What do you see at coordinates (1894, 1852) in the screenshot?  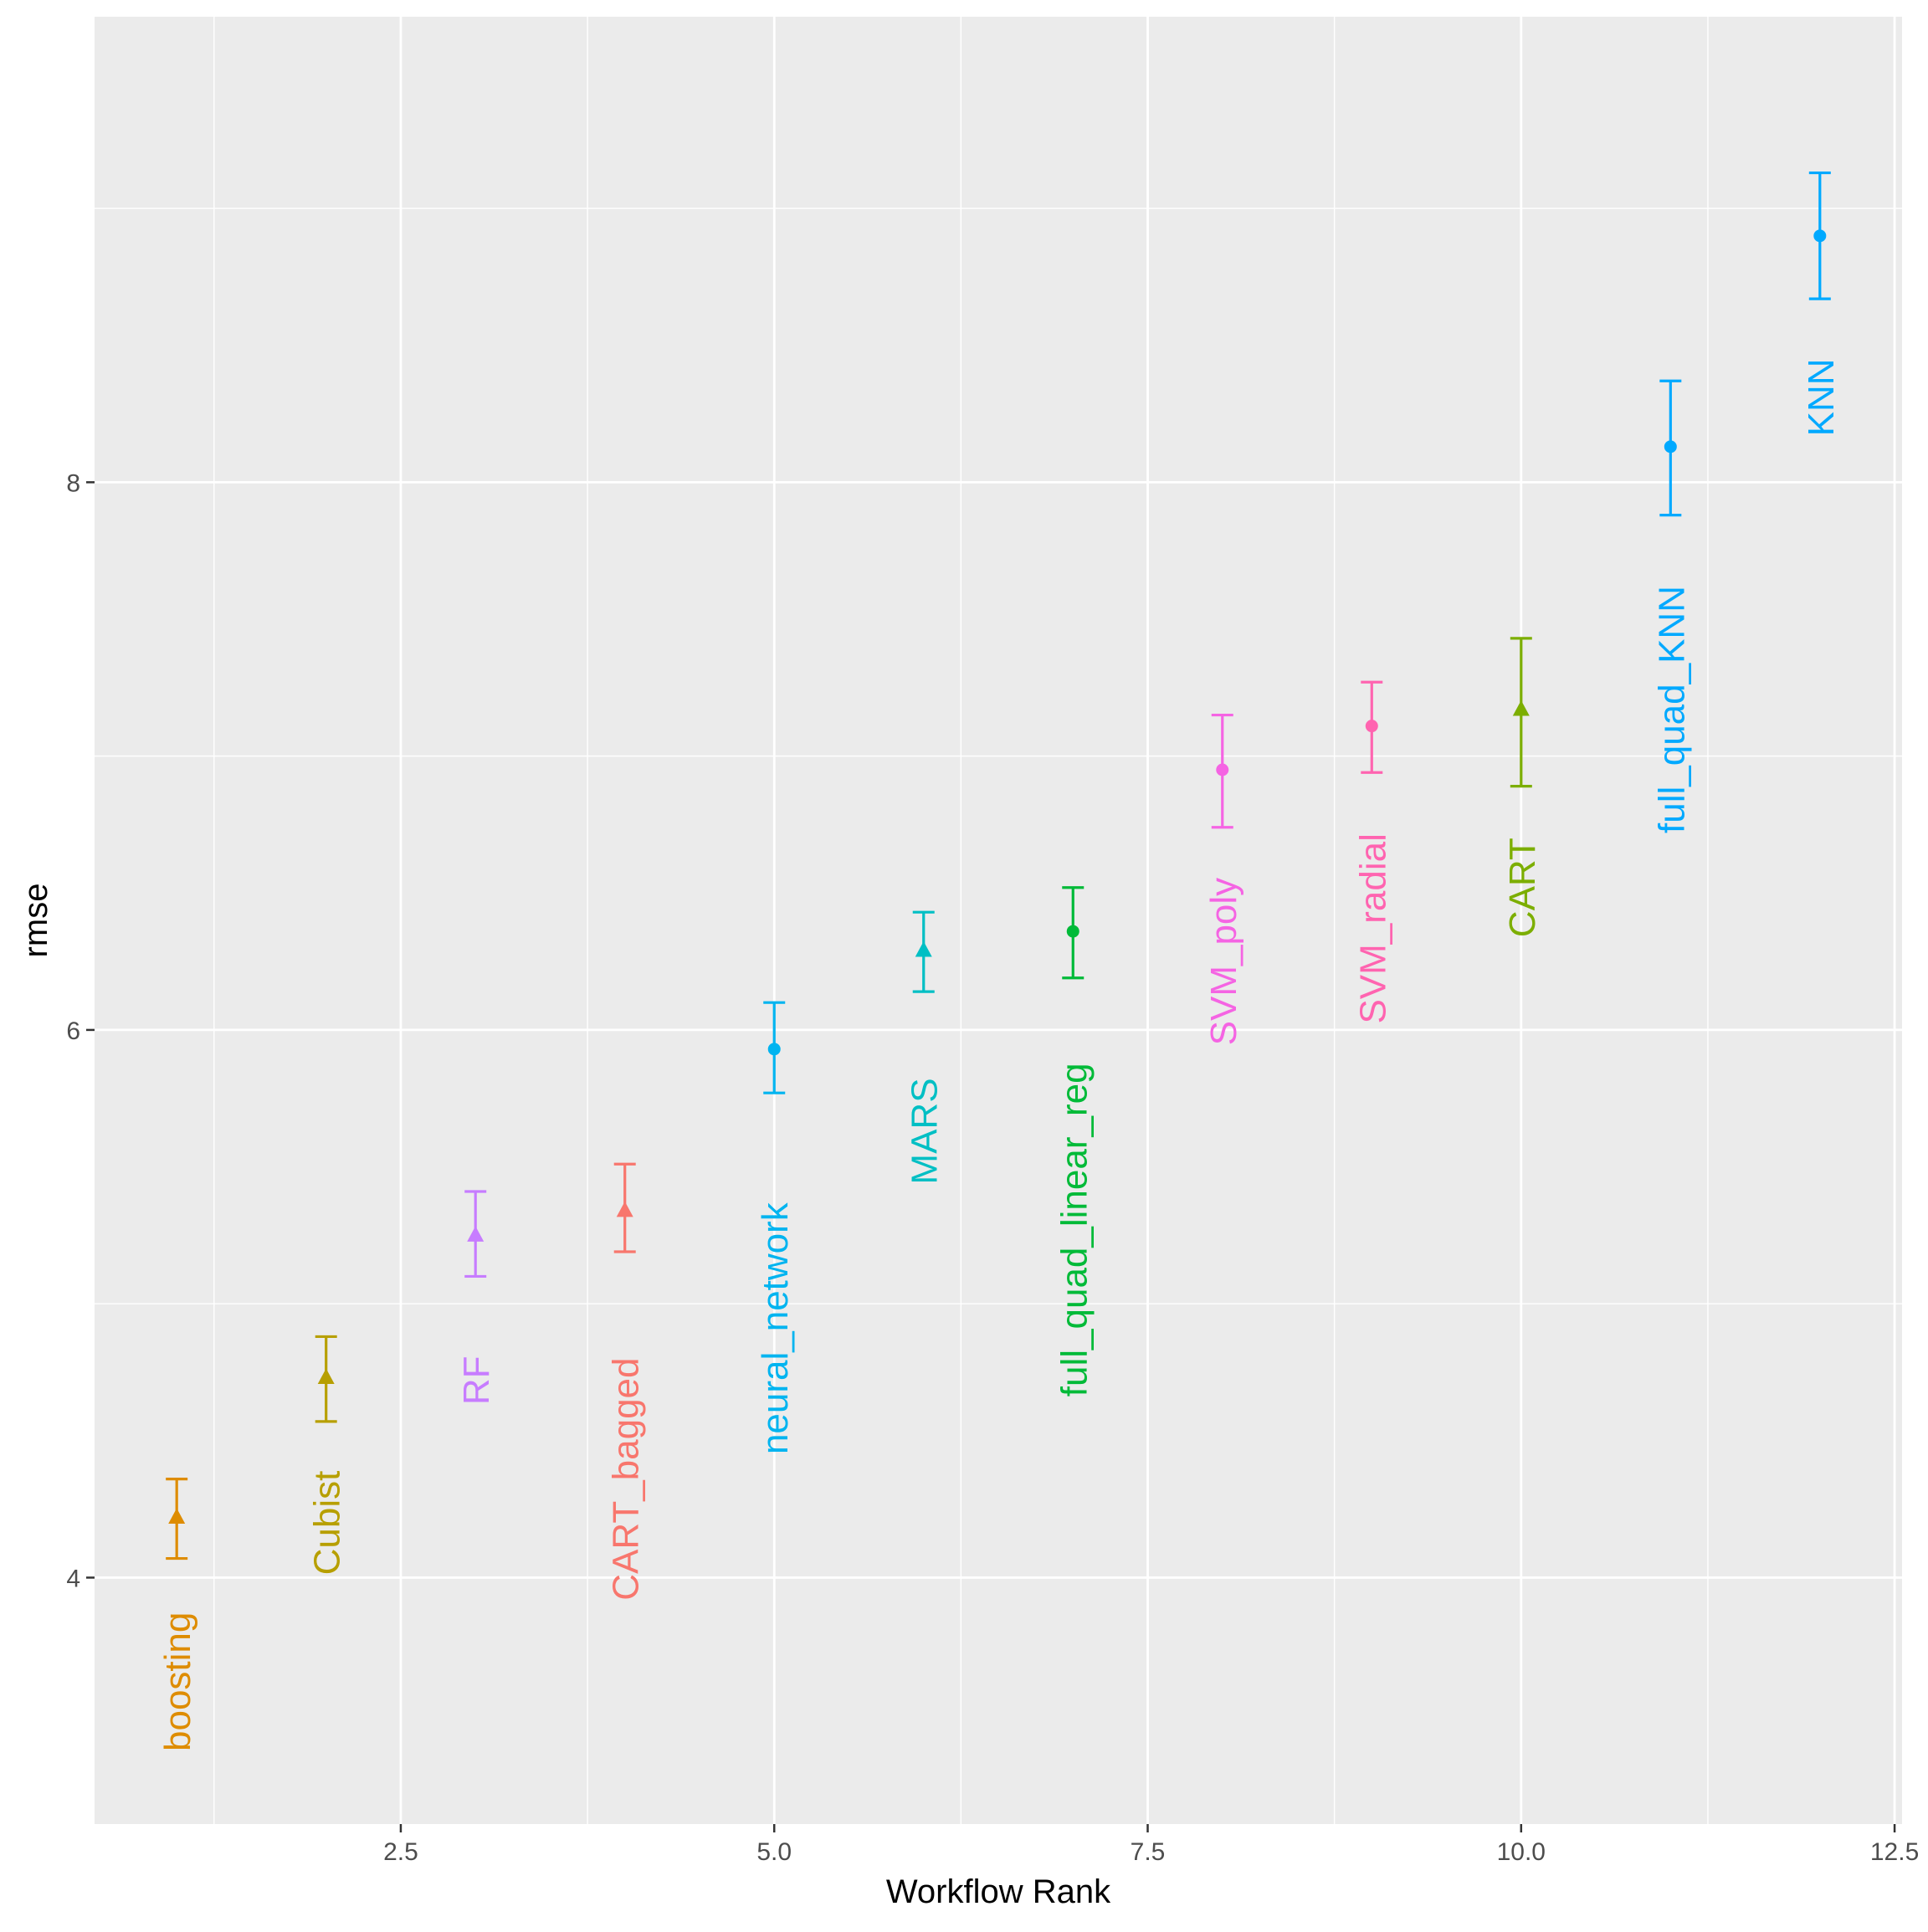 I see `x-tick-label: 12.5` at bounding box center [1894, 1852].